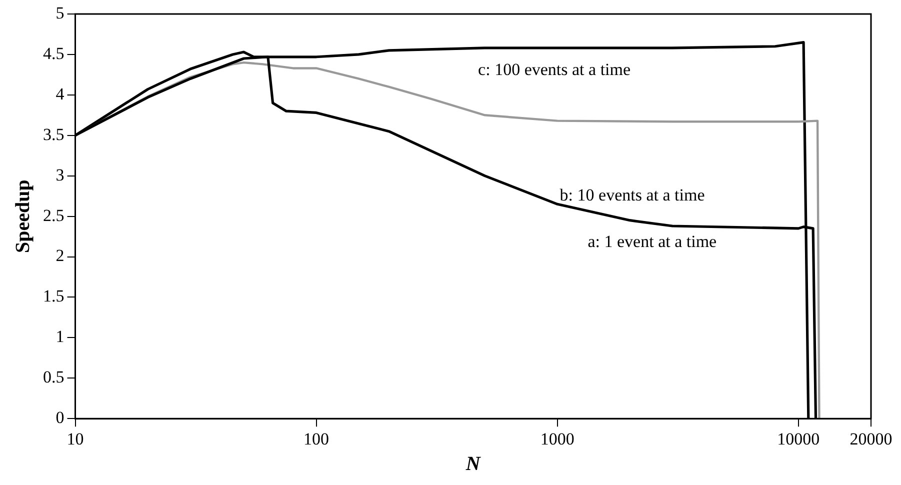  Describe the element at coordinates (871, 438) in the screenshot. I see `x-tick-label: 20000` at that location.